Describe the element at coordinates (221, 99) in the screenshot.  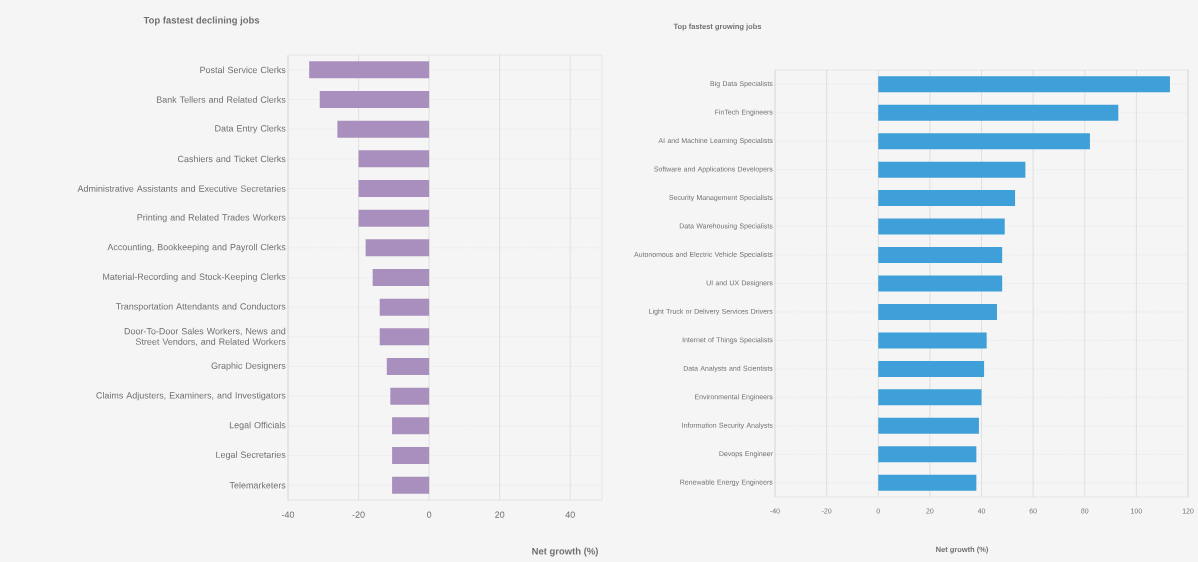
I see `y-tick-label: Bank Tellers and Related Clerks` at that location.